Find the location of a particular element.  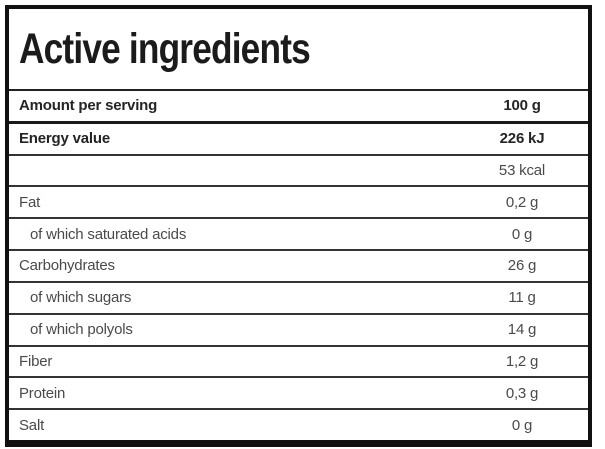

table-header-row: Amount per serving 100 g is located at coordinates (298, 106).